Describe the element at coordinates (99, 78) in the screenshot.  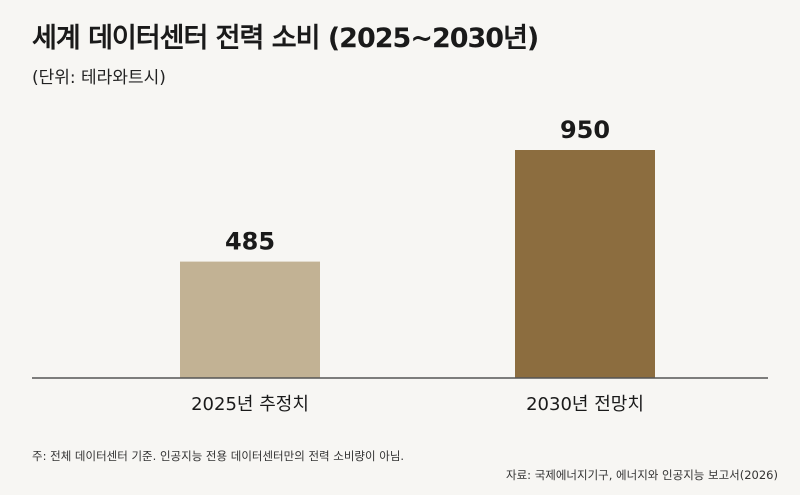
I see `chart-subtitle: (단위: 테라와트시)` at that location.